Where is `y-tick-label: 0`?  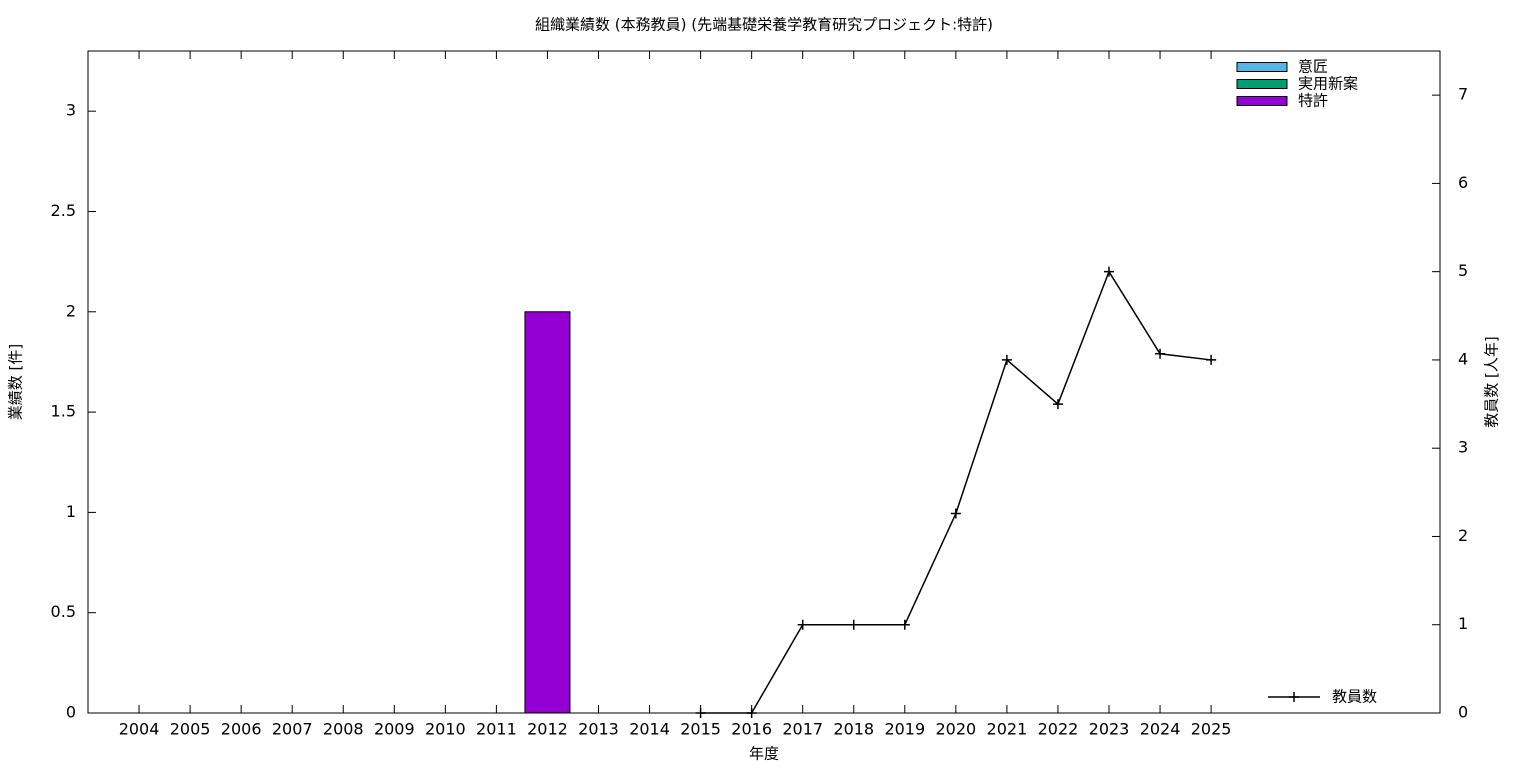
y-tick-label: 0 is located at coordinates (71, 712).